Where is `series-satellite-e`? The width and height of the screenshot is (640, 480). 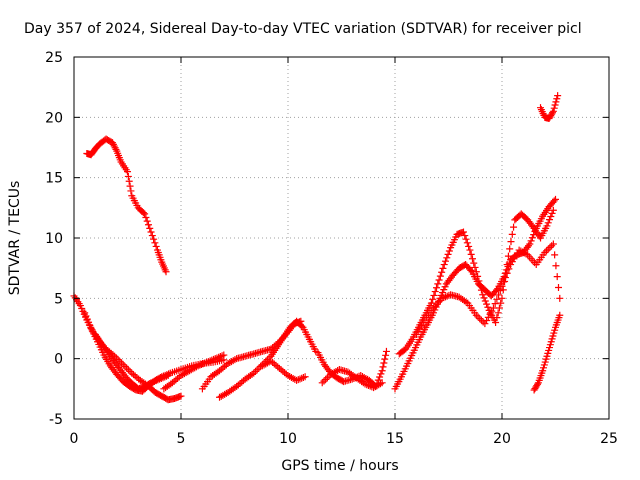 series-satellite-e is located at coordinates (194, 372).